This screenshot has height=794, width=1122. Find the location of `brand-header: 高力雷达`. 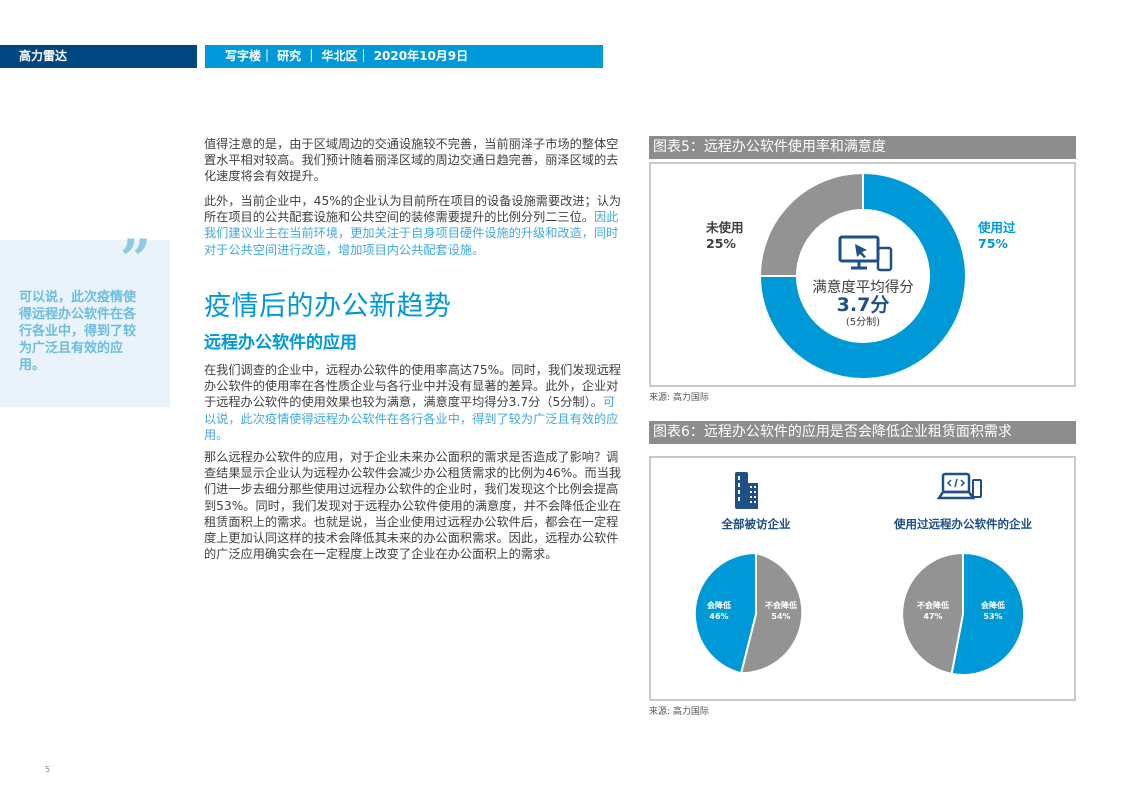

brand-header: 高力雷达 is located at coordinates (98, 56).